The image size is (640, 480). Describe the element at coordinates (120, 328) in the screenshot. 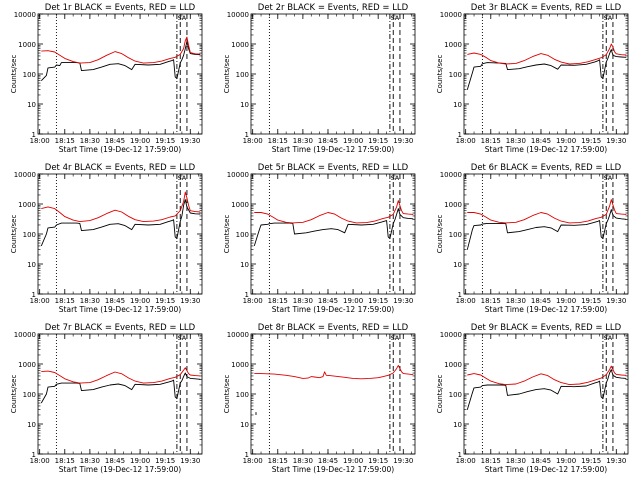

I see `panel-title: Det 7r BLACK = Events, RED = LLD` at that location.